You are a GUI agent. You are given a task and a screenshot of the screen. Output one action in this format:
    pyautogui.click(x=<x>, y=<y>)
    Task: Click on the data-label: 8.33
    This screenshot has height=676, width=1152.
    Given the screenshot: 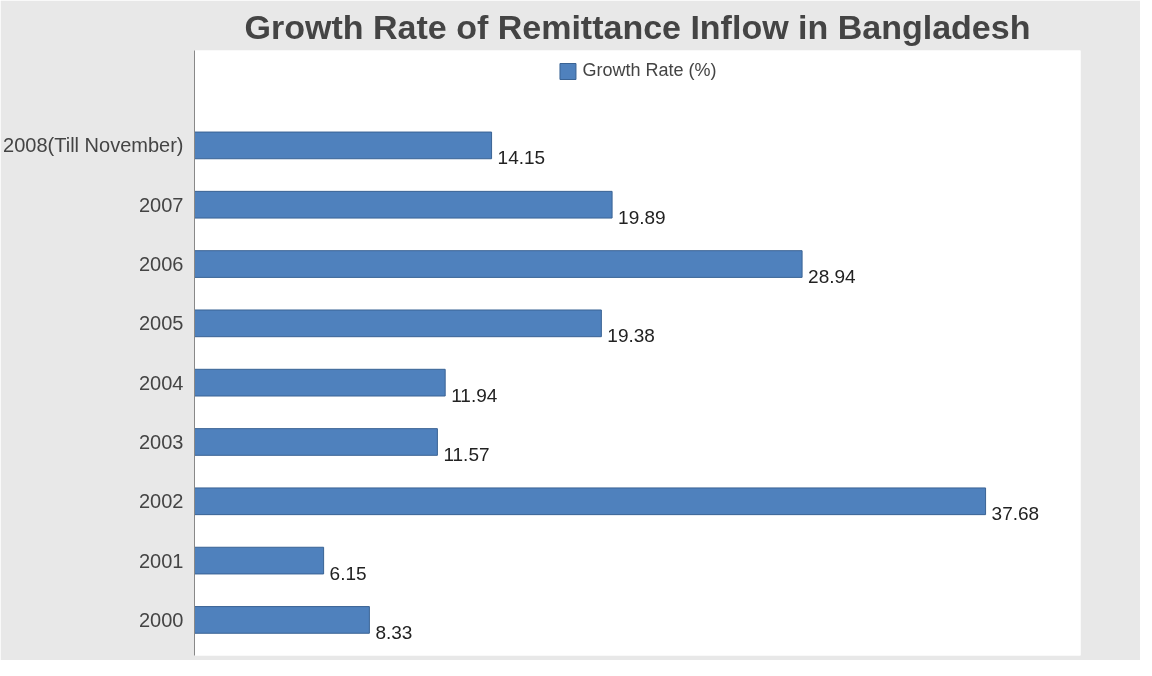 What is the action you would take?
    pyautogui.click(x=394, y=632)
    